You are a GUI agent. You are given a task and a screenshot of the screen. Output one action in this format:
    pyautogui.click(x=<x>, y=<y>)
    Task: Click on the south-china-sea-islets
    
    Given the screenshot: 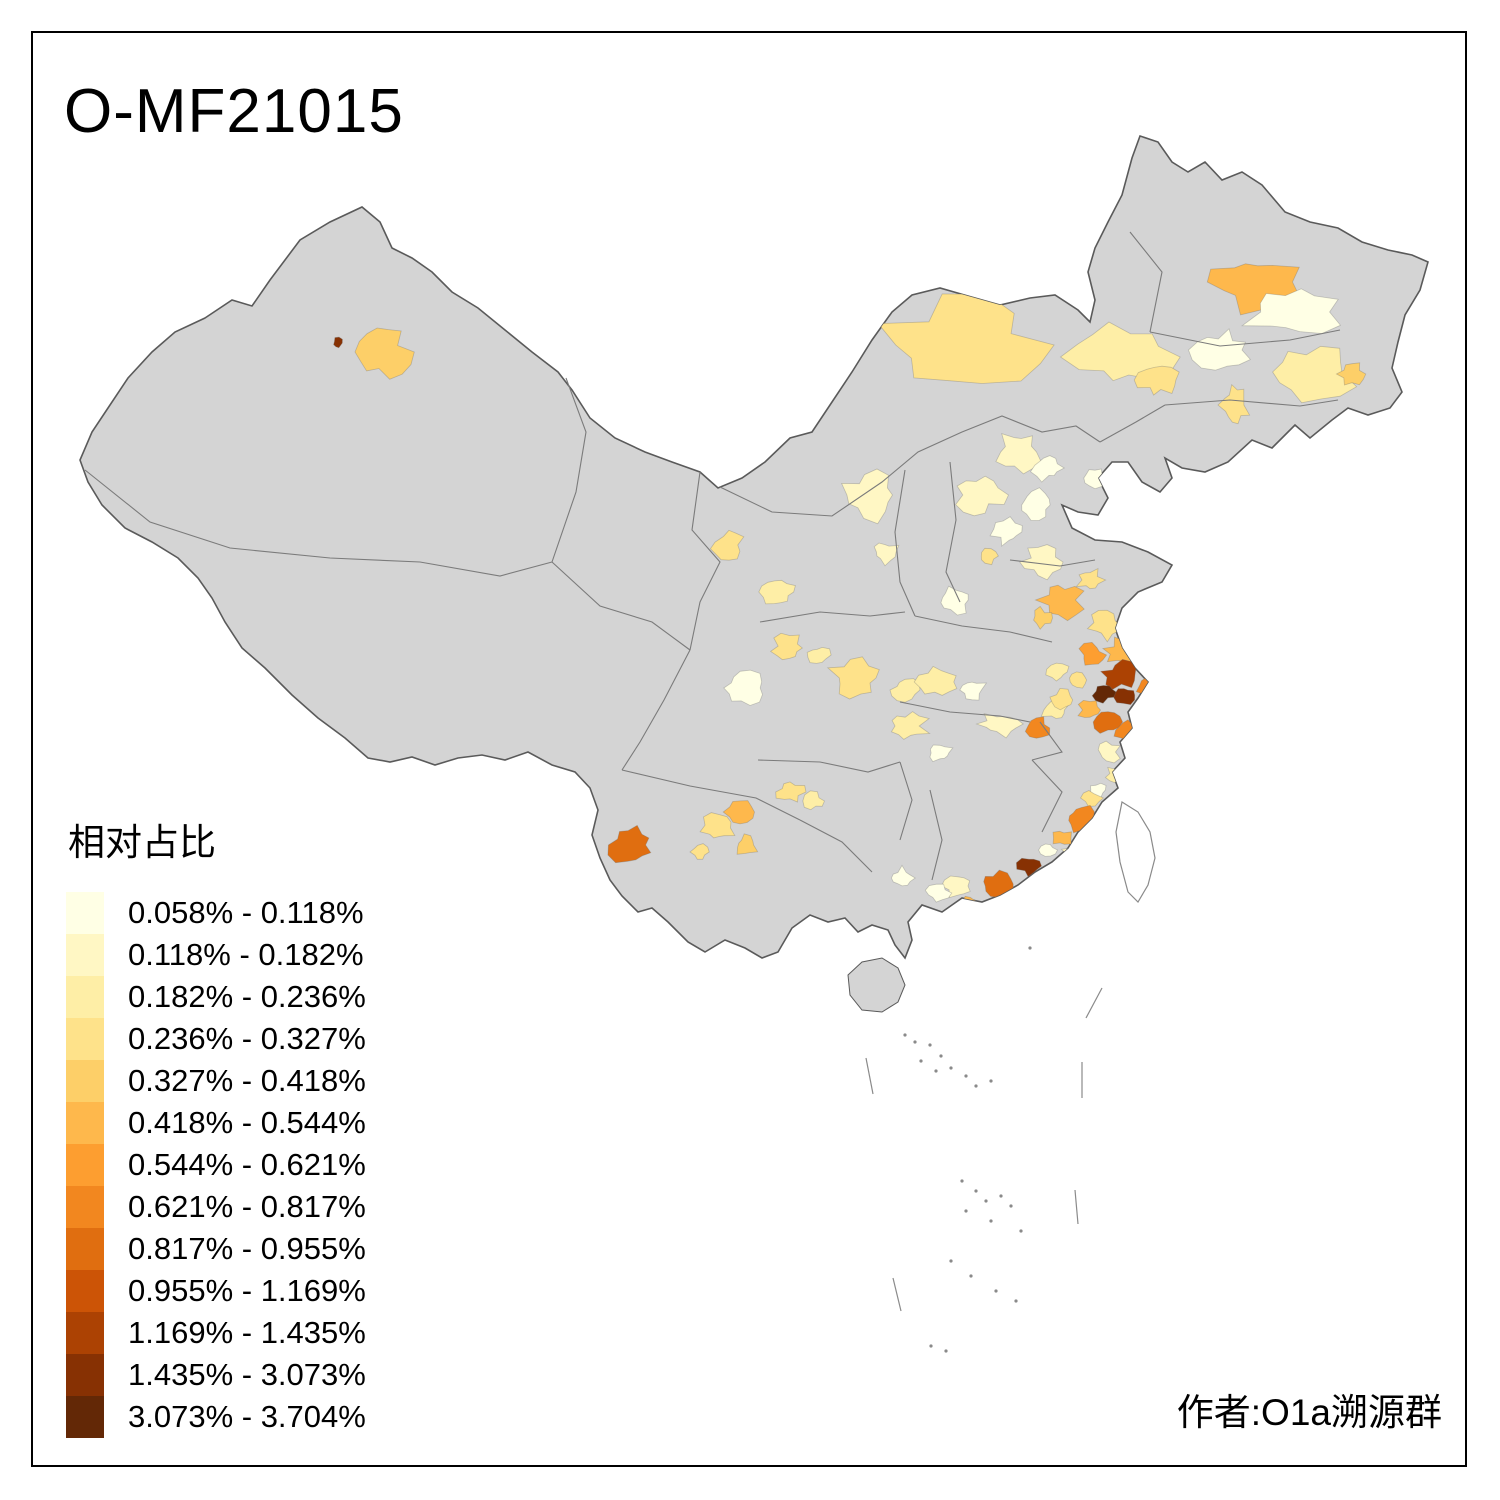 What is the action you would take?
    pyautogui.click(x=967, y=1149)
    